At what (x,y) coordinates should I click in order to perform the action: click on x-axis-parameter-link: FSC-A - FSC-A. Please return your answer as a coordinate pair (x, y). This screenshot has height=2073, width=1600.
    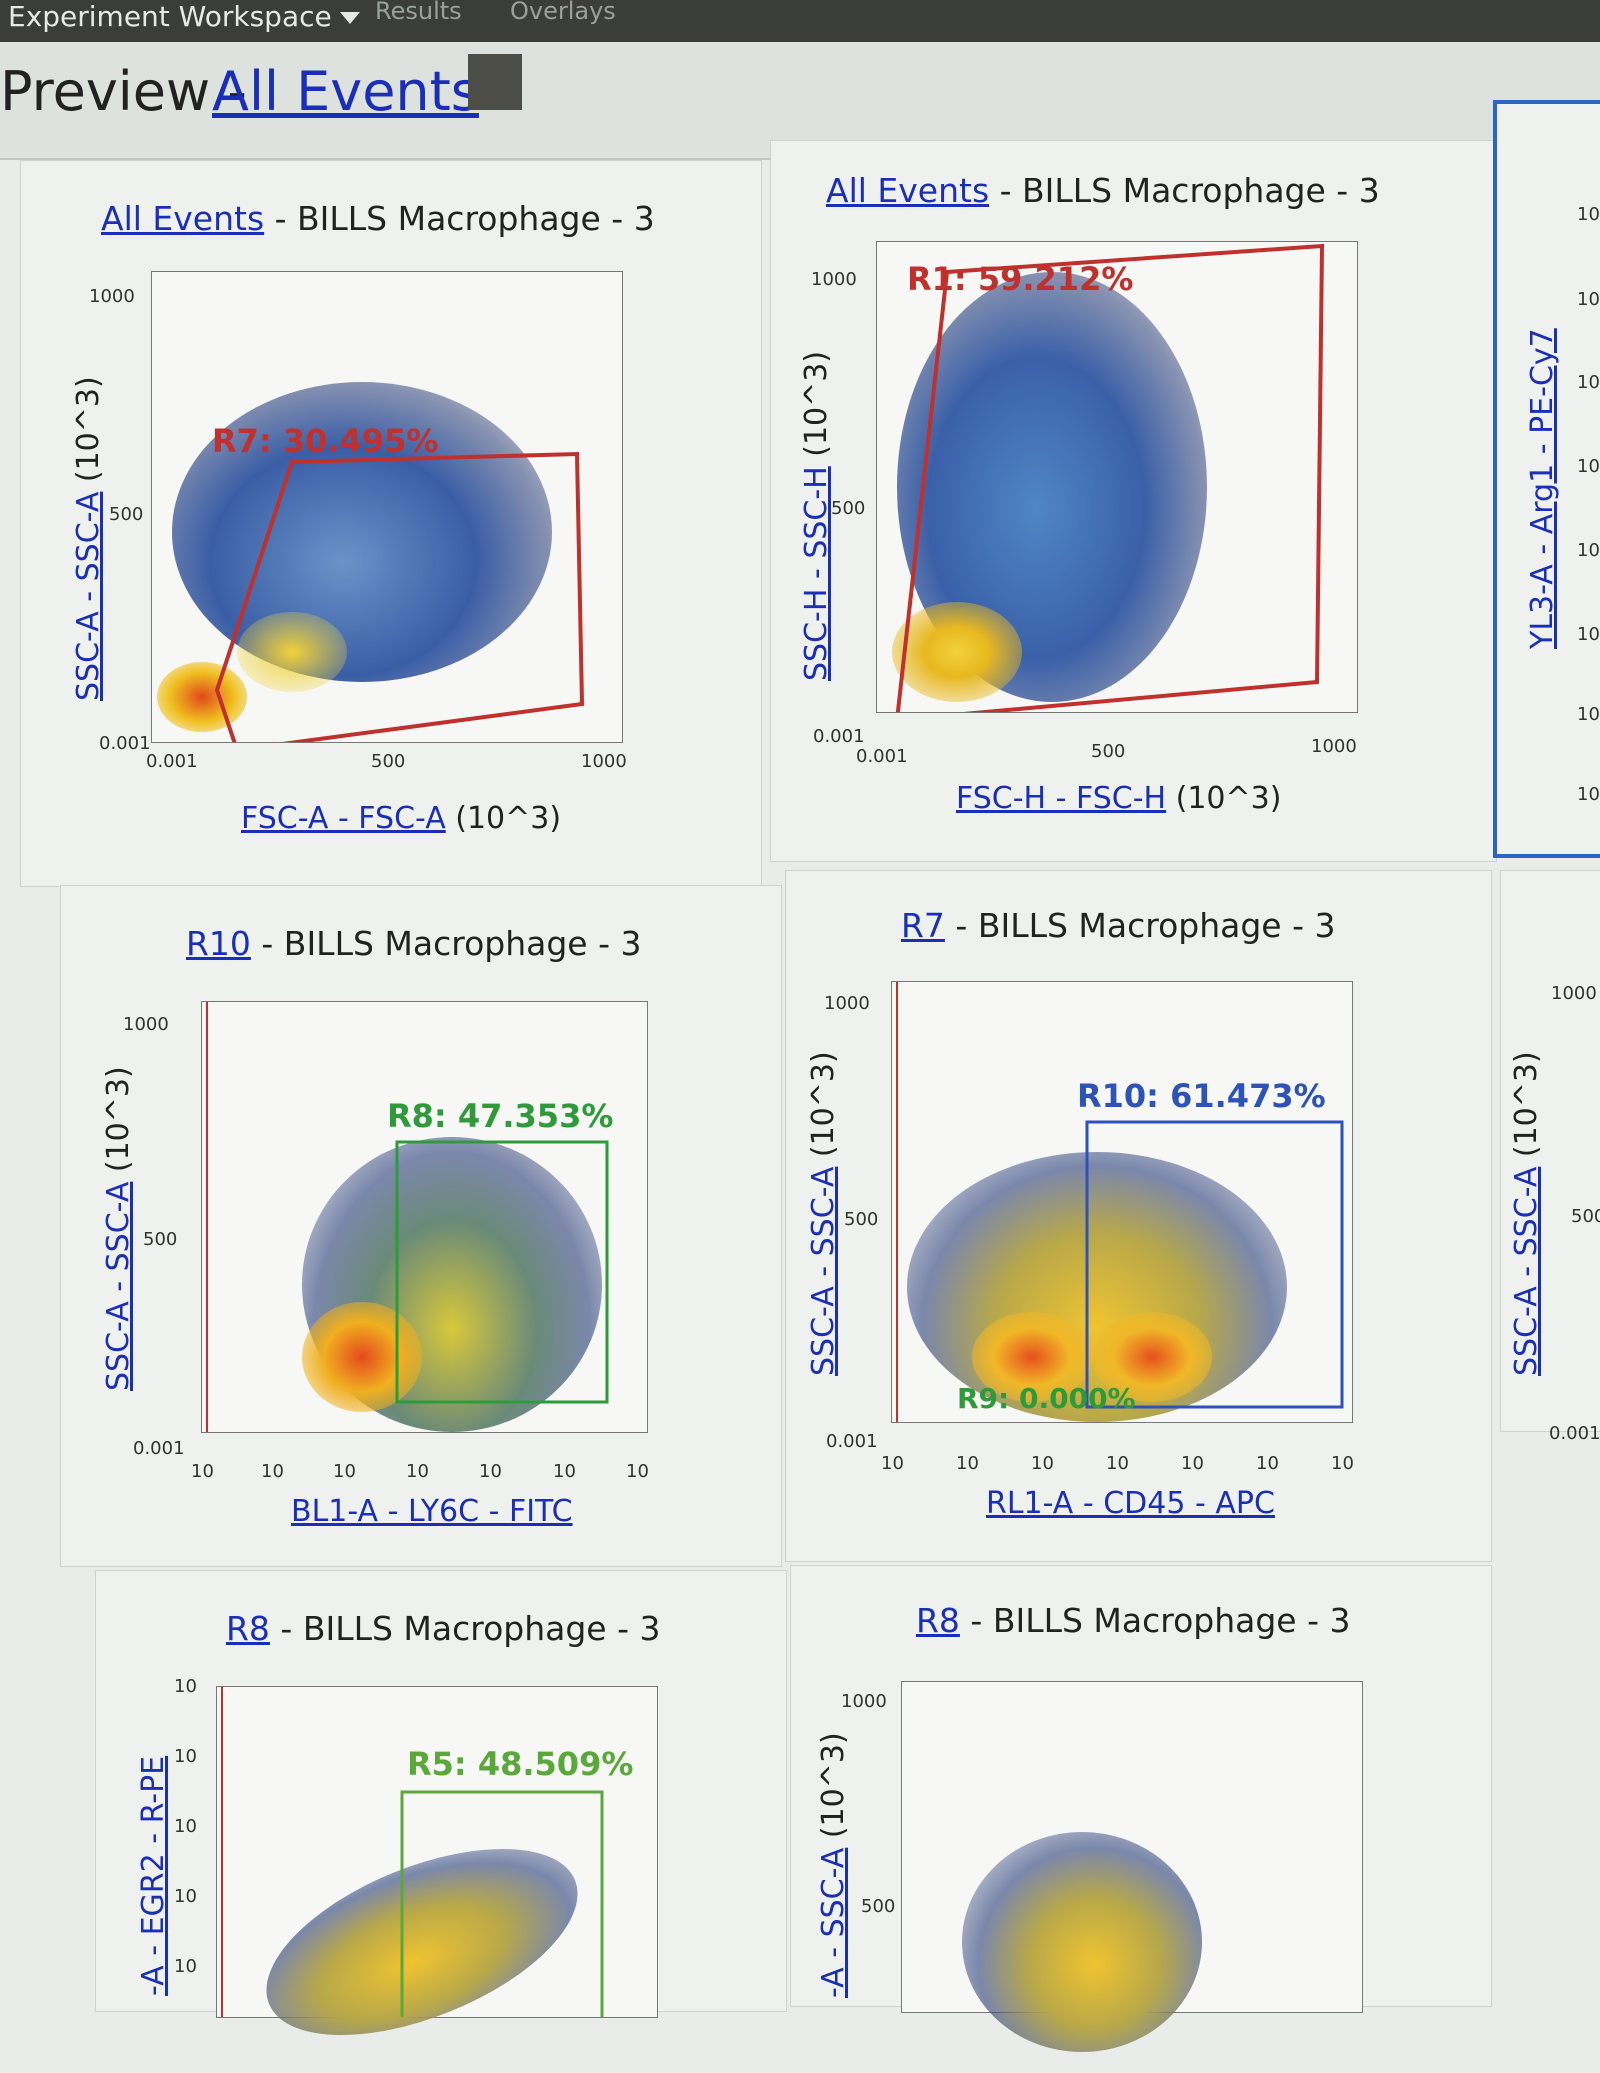
    Looking at the image, I should click on (343, 818).